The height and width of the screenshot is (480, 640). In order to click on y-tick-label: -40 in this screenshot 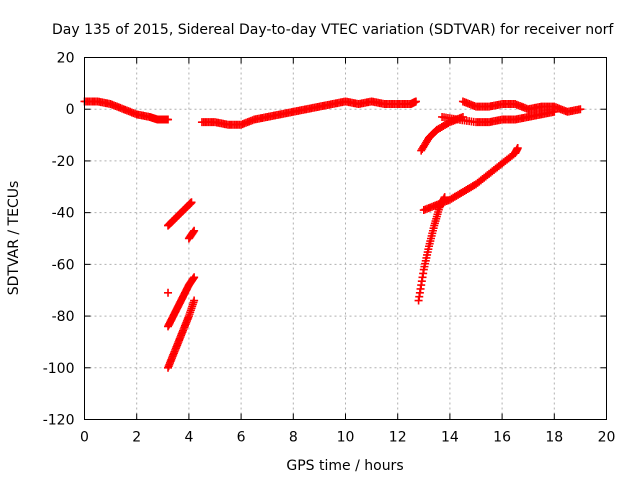, I will do `click(63, 214)`.